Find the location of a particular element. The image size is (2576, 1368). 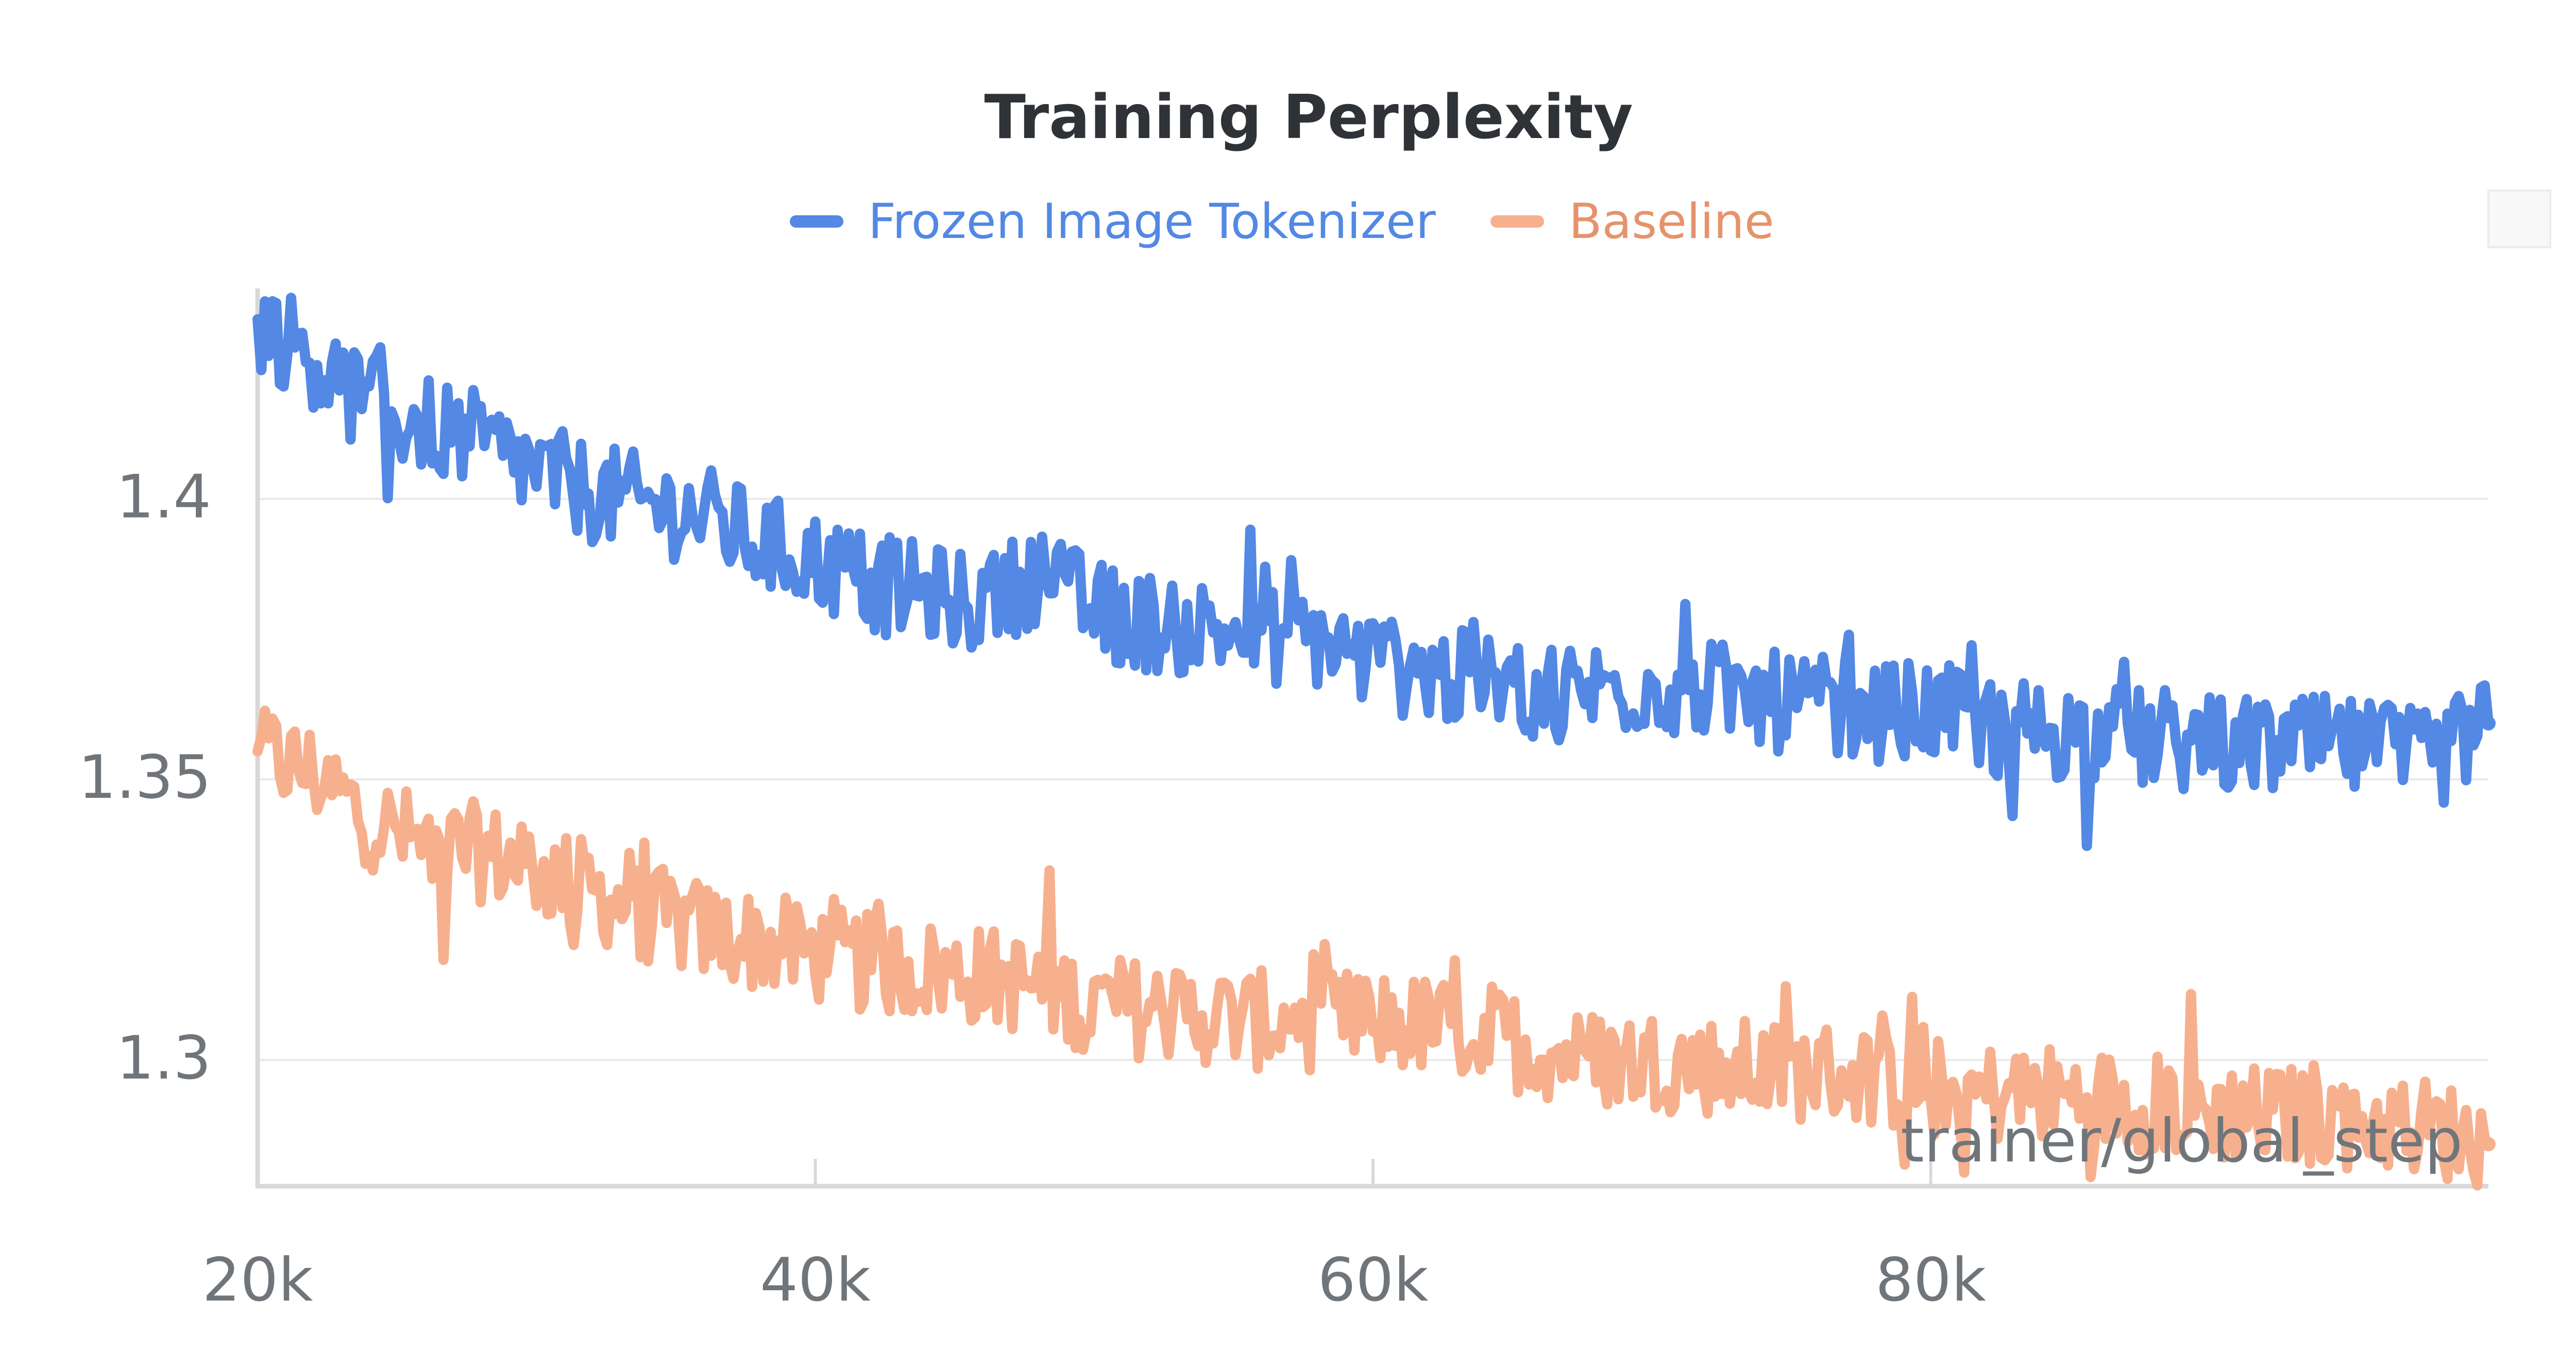

series-endpoint-frozen-image-tokenizer is located at coordinates (2488, 723).